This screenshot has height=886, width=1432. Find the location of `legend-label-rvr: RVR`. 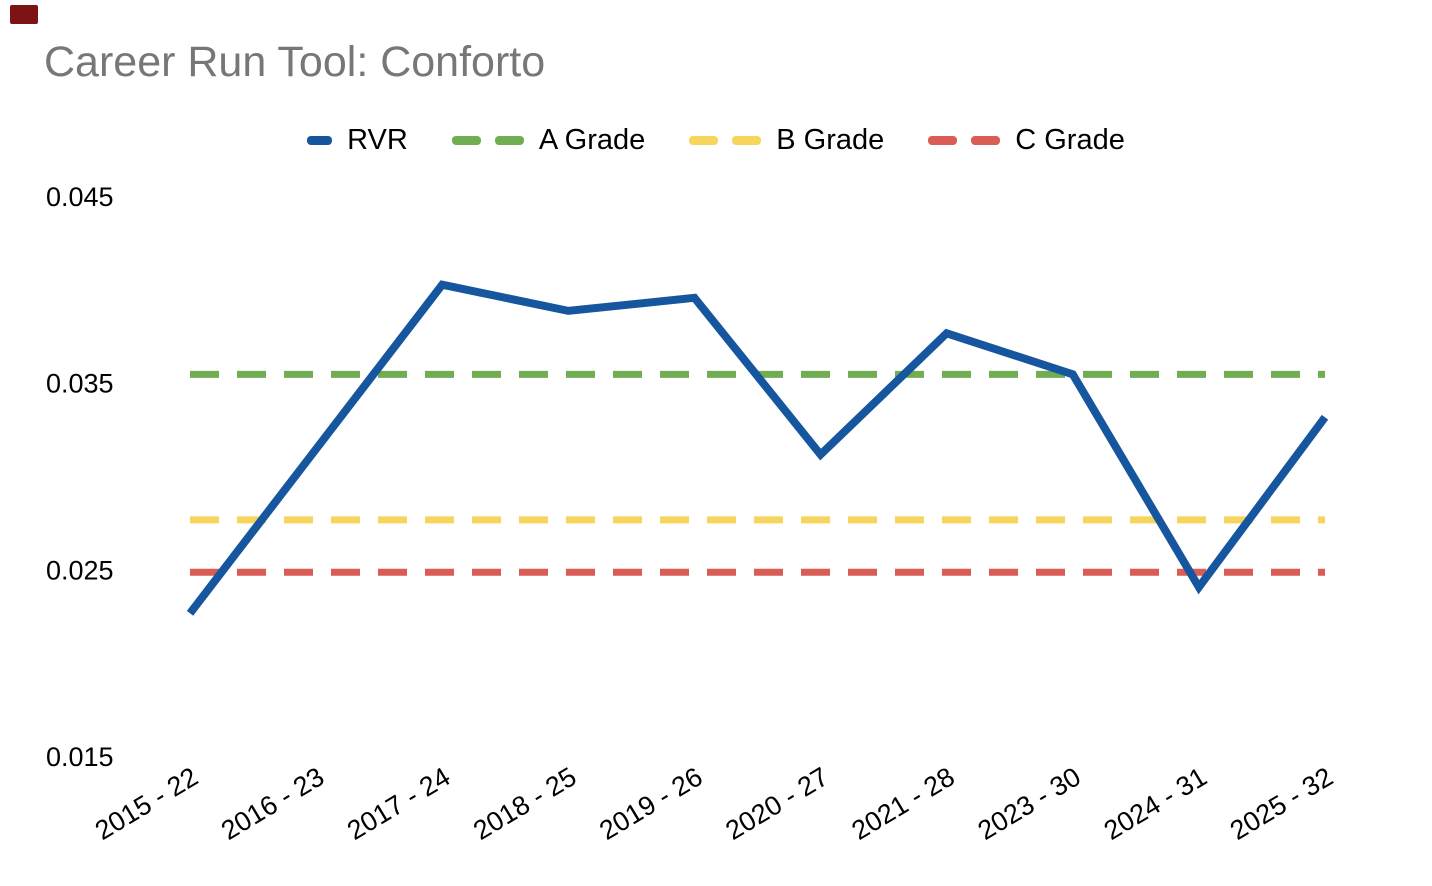

legend-label-rvr: RVR is located at coordinates (377, 140).